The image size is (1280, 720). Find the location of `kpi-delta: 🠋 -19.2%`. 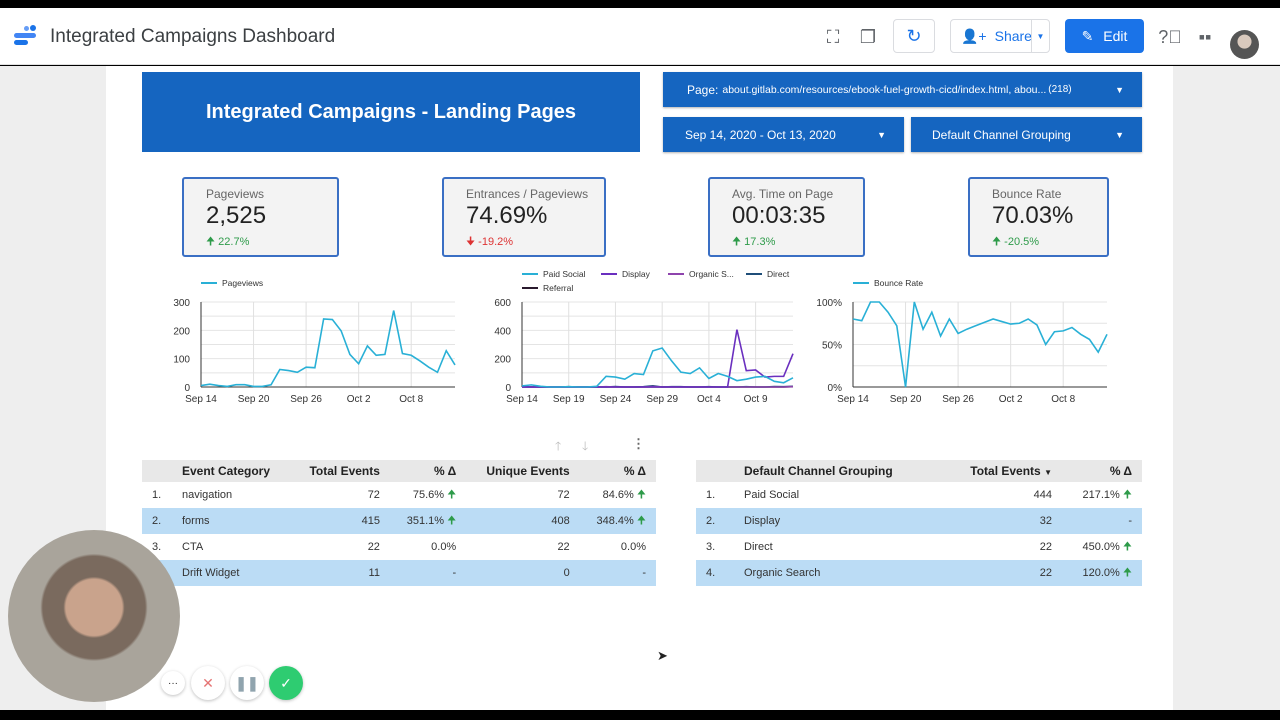

kpi-delta: 🠋 -19.2% is located at coordinates (535, 242).